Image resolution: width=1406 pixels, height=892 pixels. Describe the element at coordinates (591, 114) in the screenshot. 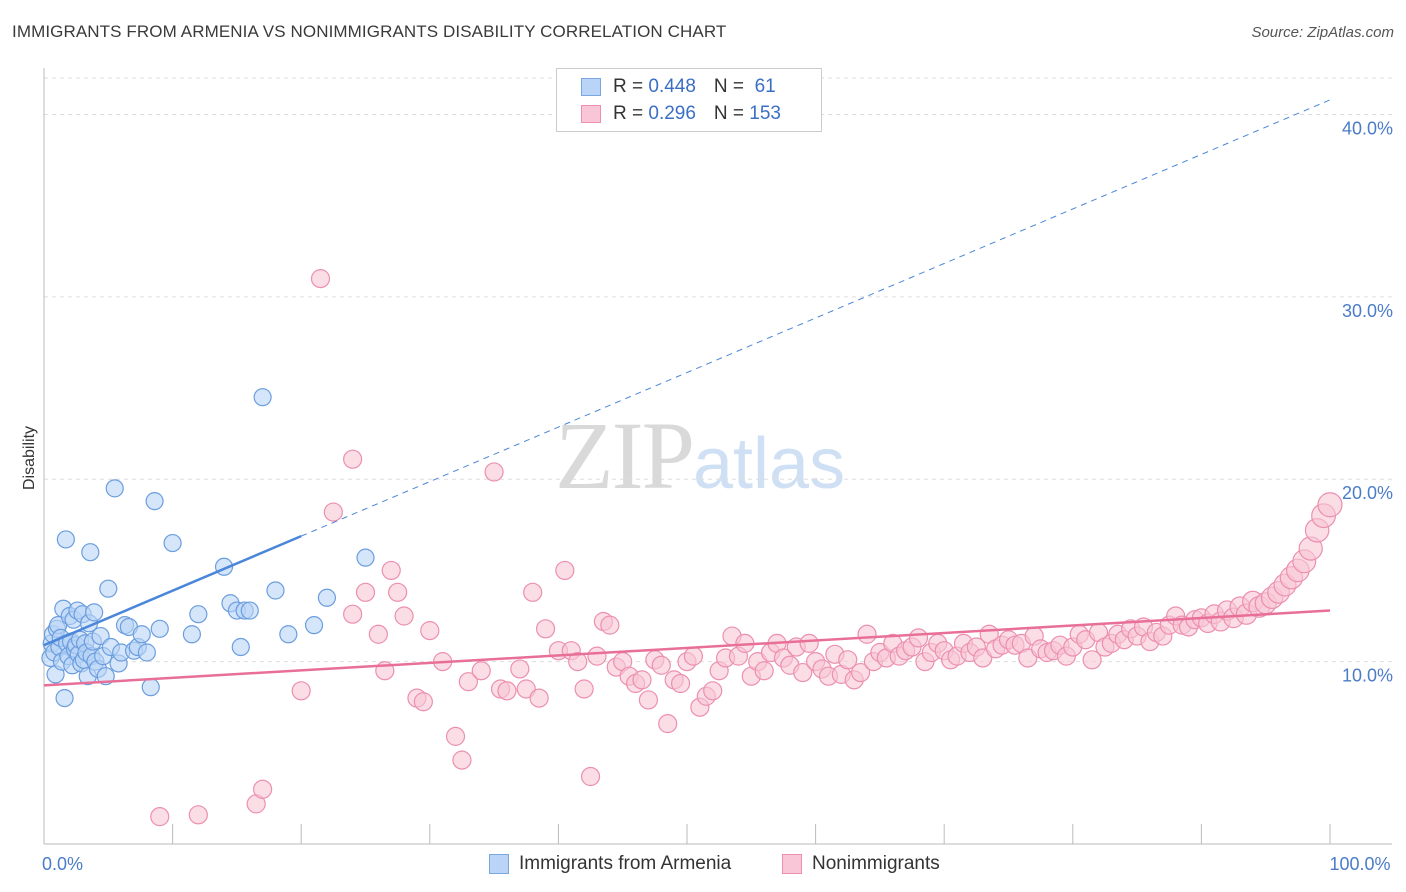

I see `legend-swatch-pink` at that location.